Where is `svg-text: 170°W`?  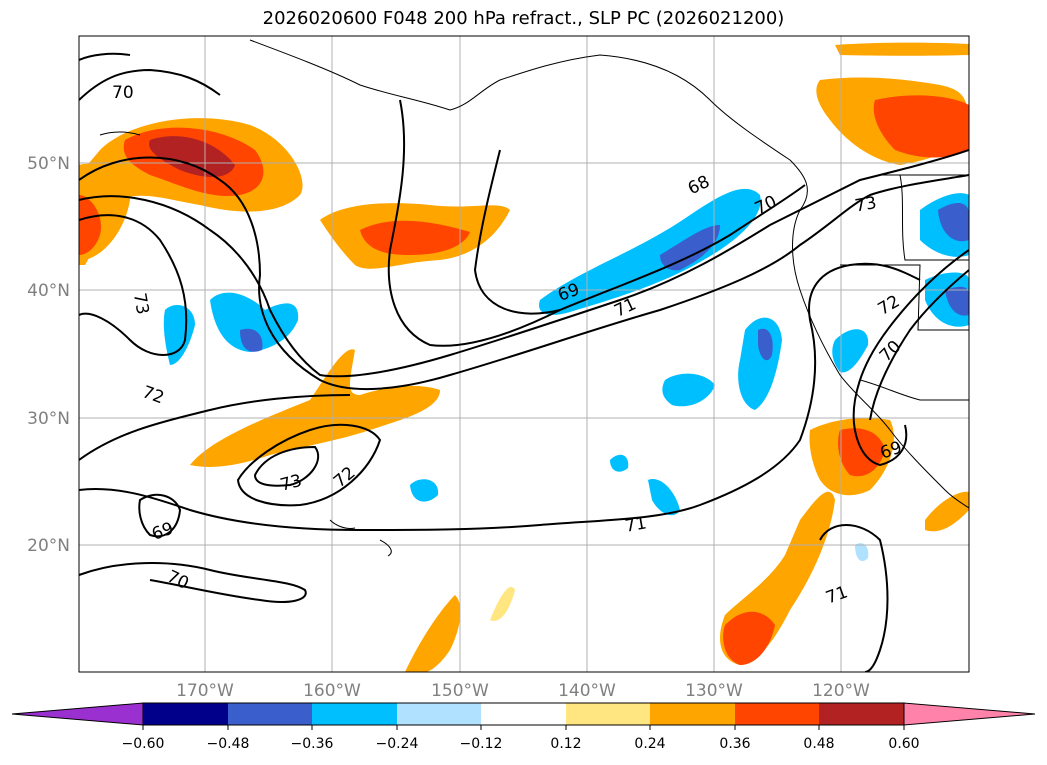 svg-text: 170°W is located at coordinates (205, 691).